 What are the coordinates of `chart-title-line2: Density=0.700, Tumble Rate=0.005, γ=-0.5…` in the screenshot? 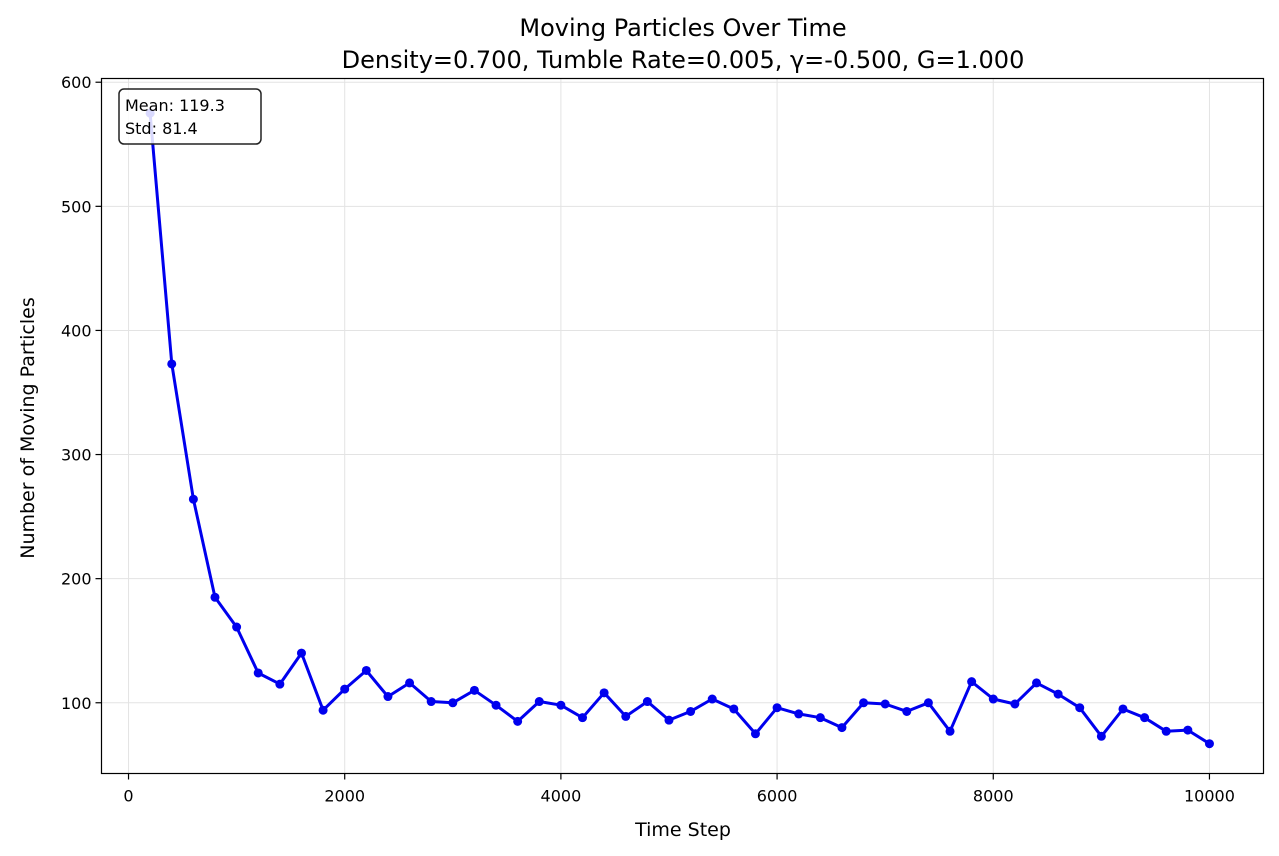 It's located at (683, 60).